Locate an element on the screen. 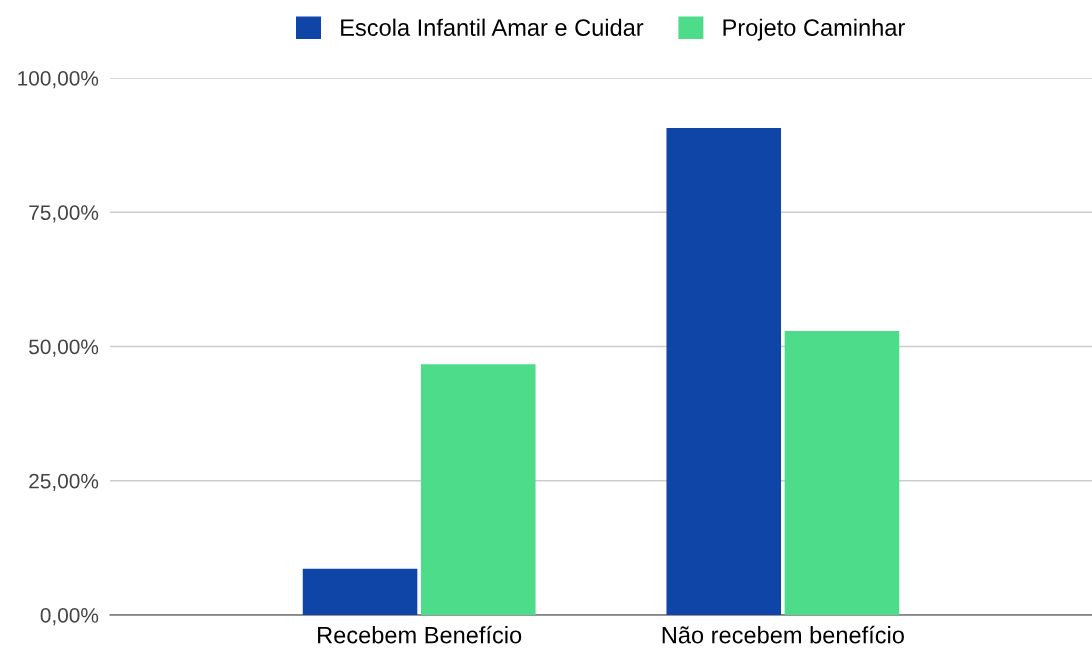  y-tick-label: 50,00% is located at coordinates (64, 348).